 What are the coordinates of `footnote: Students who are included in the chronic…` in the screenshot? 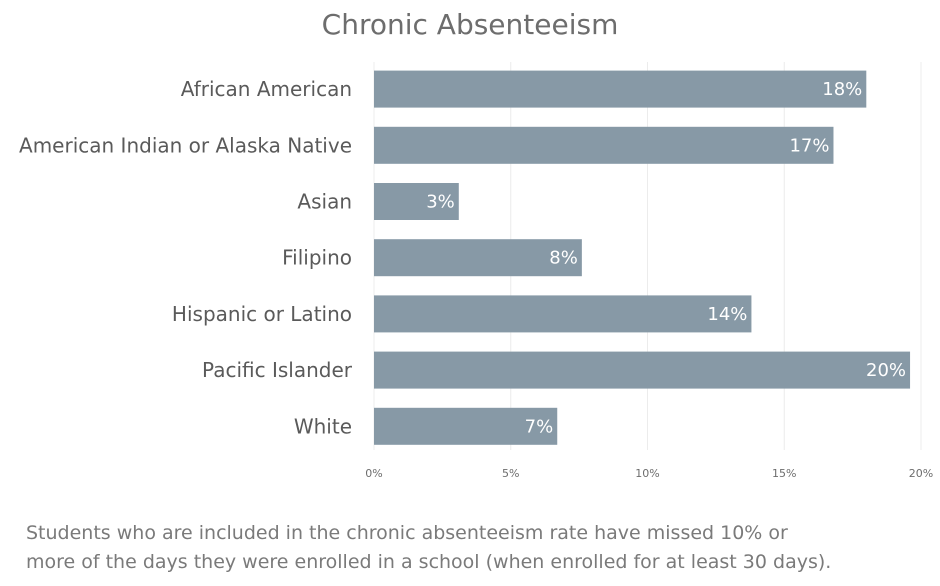 It's located at (476, 548).